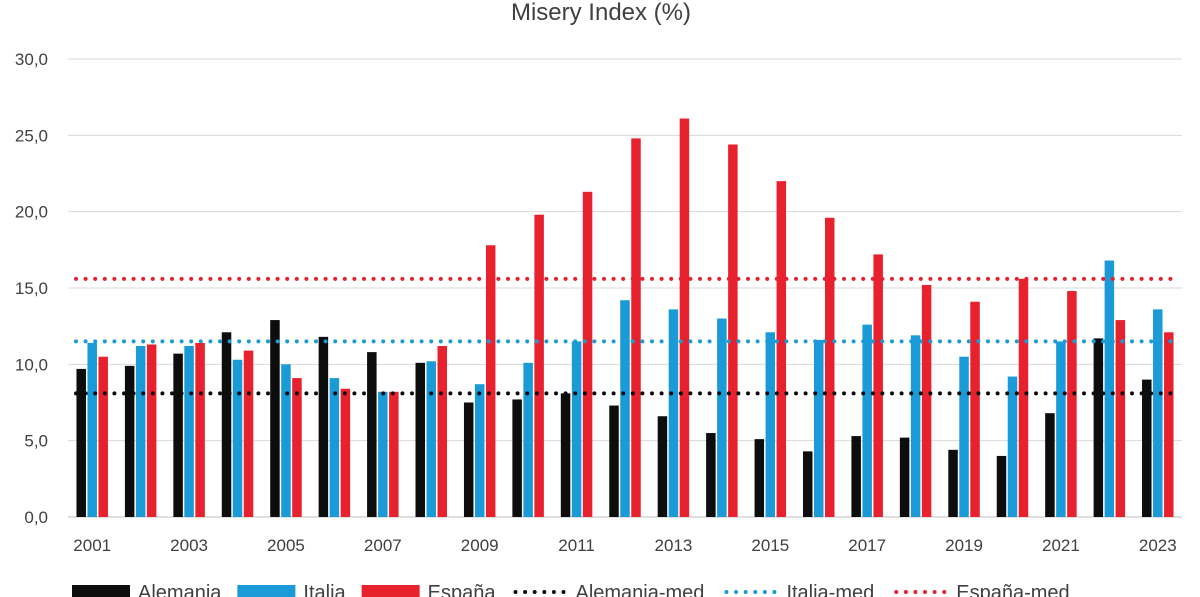  I want to click on y-tick-label: 15,0, so click(31, 288).